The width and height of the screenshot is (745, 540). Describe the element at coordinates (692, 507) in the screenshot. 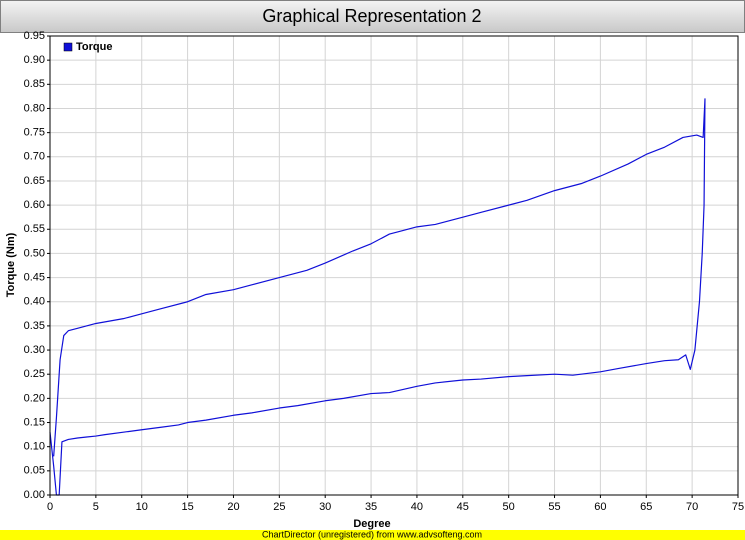

I see `x-tick-label: 70` at that location.